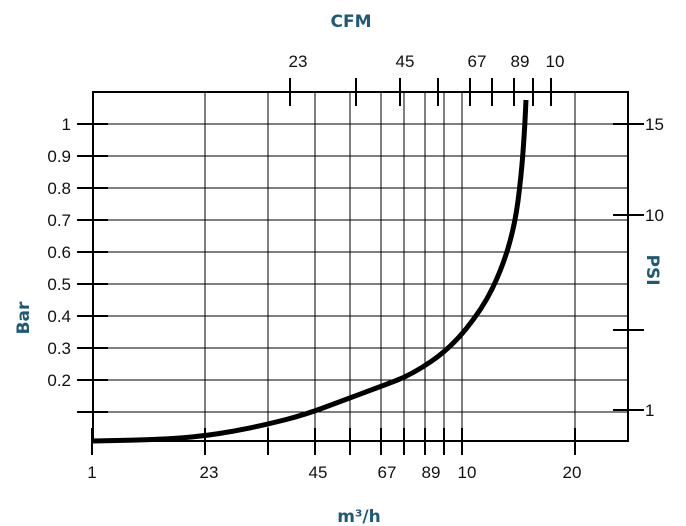 The width and height of the screenshot is (686, 526). I want to click on x-tick-label-top: 67, so click(477, 61).